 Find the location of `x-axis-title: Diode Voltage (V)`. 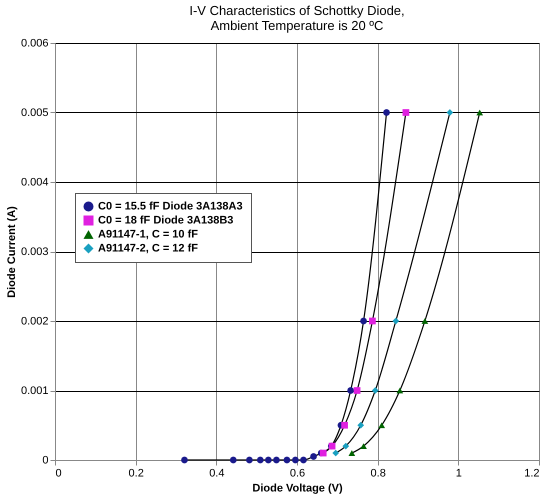

x-axis-title: Diode Voltage (V) is located at coordinates (297, 488).